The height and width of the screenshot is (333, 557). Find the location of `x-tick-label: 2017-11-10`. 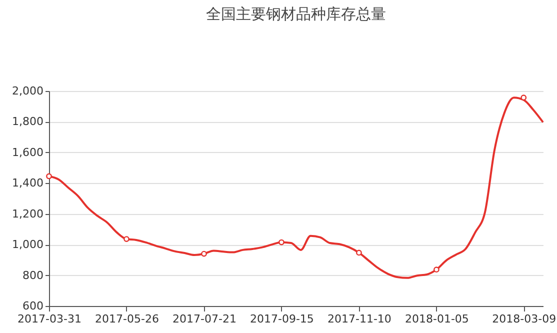

x-tick-label: 2017-11-10 is located at coordinates (359, 319).